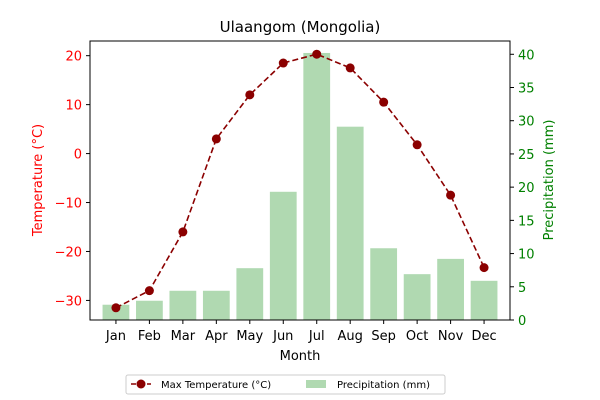 This screenshot has width=600, height=400. I want to click on left-tick-label: −10, so click(68, 204).